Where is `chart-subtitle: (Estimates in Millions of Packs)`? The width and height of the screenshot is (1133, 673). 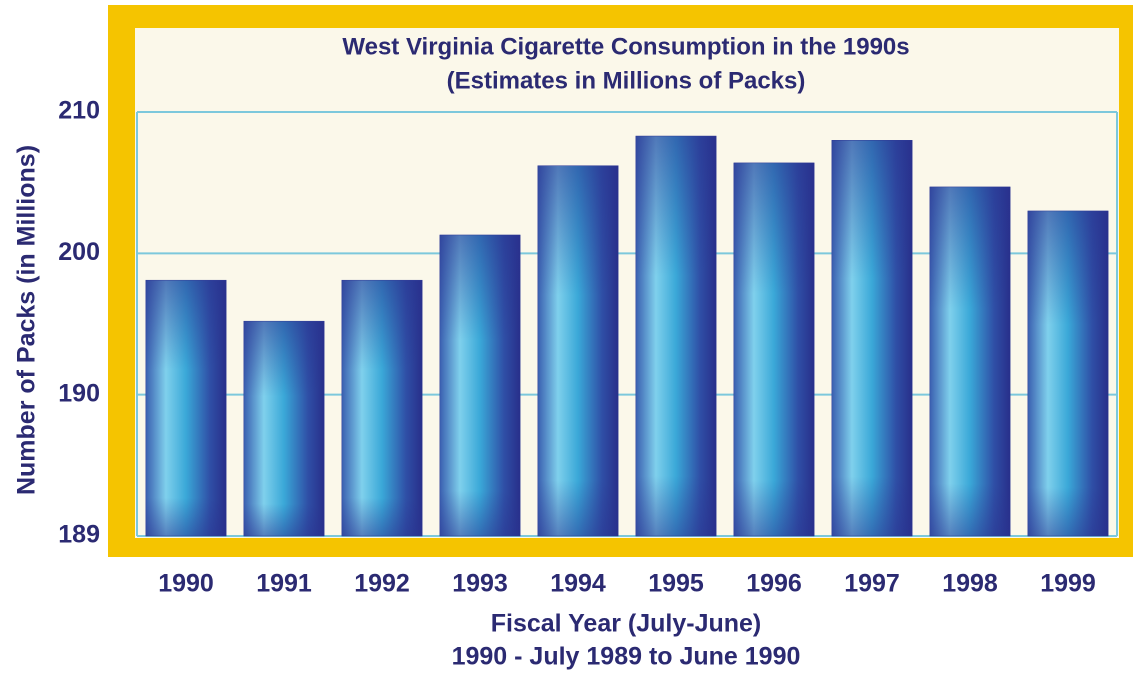
chart-subtitle: (Estimates in Millions of Packs) is located at coordinates (626, 80).